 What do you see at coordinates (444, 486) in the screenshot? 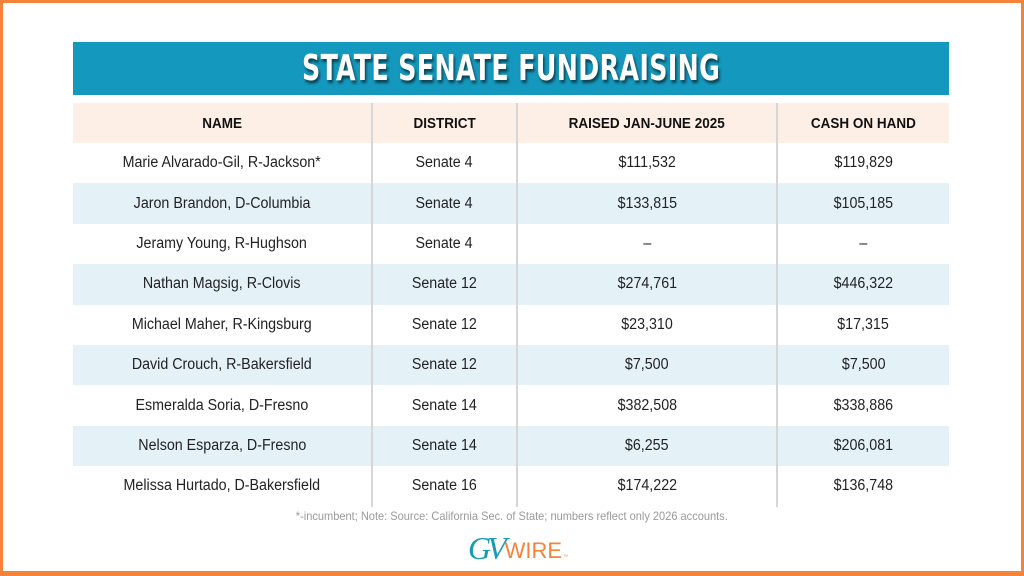
I see `cell-district: Senate 16` at bounding box center [444, 486].